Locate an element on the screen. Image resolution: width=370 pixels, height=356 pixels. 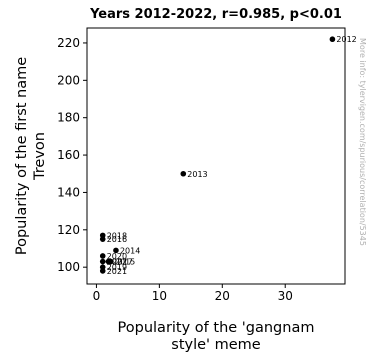
data-point-2021 is located at coordinates (102, 271).